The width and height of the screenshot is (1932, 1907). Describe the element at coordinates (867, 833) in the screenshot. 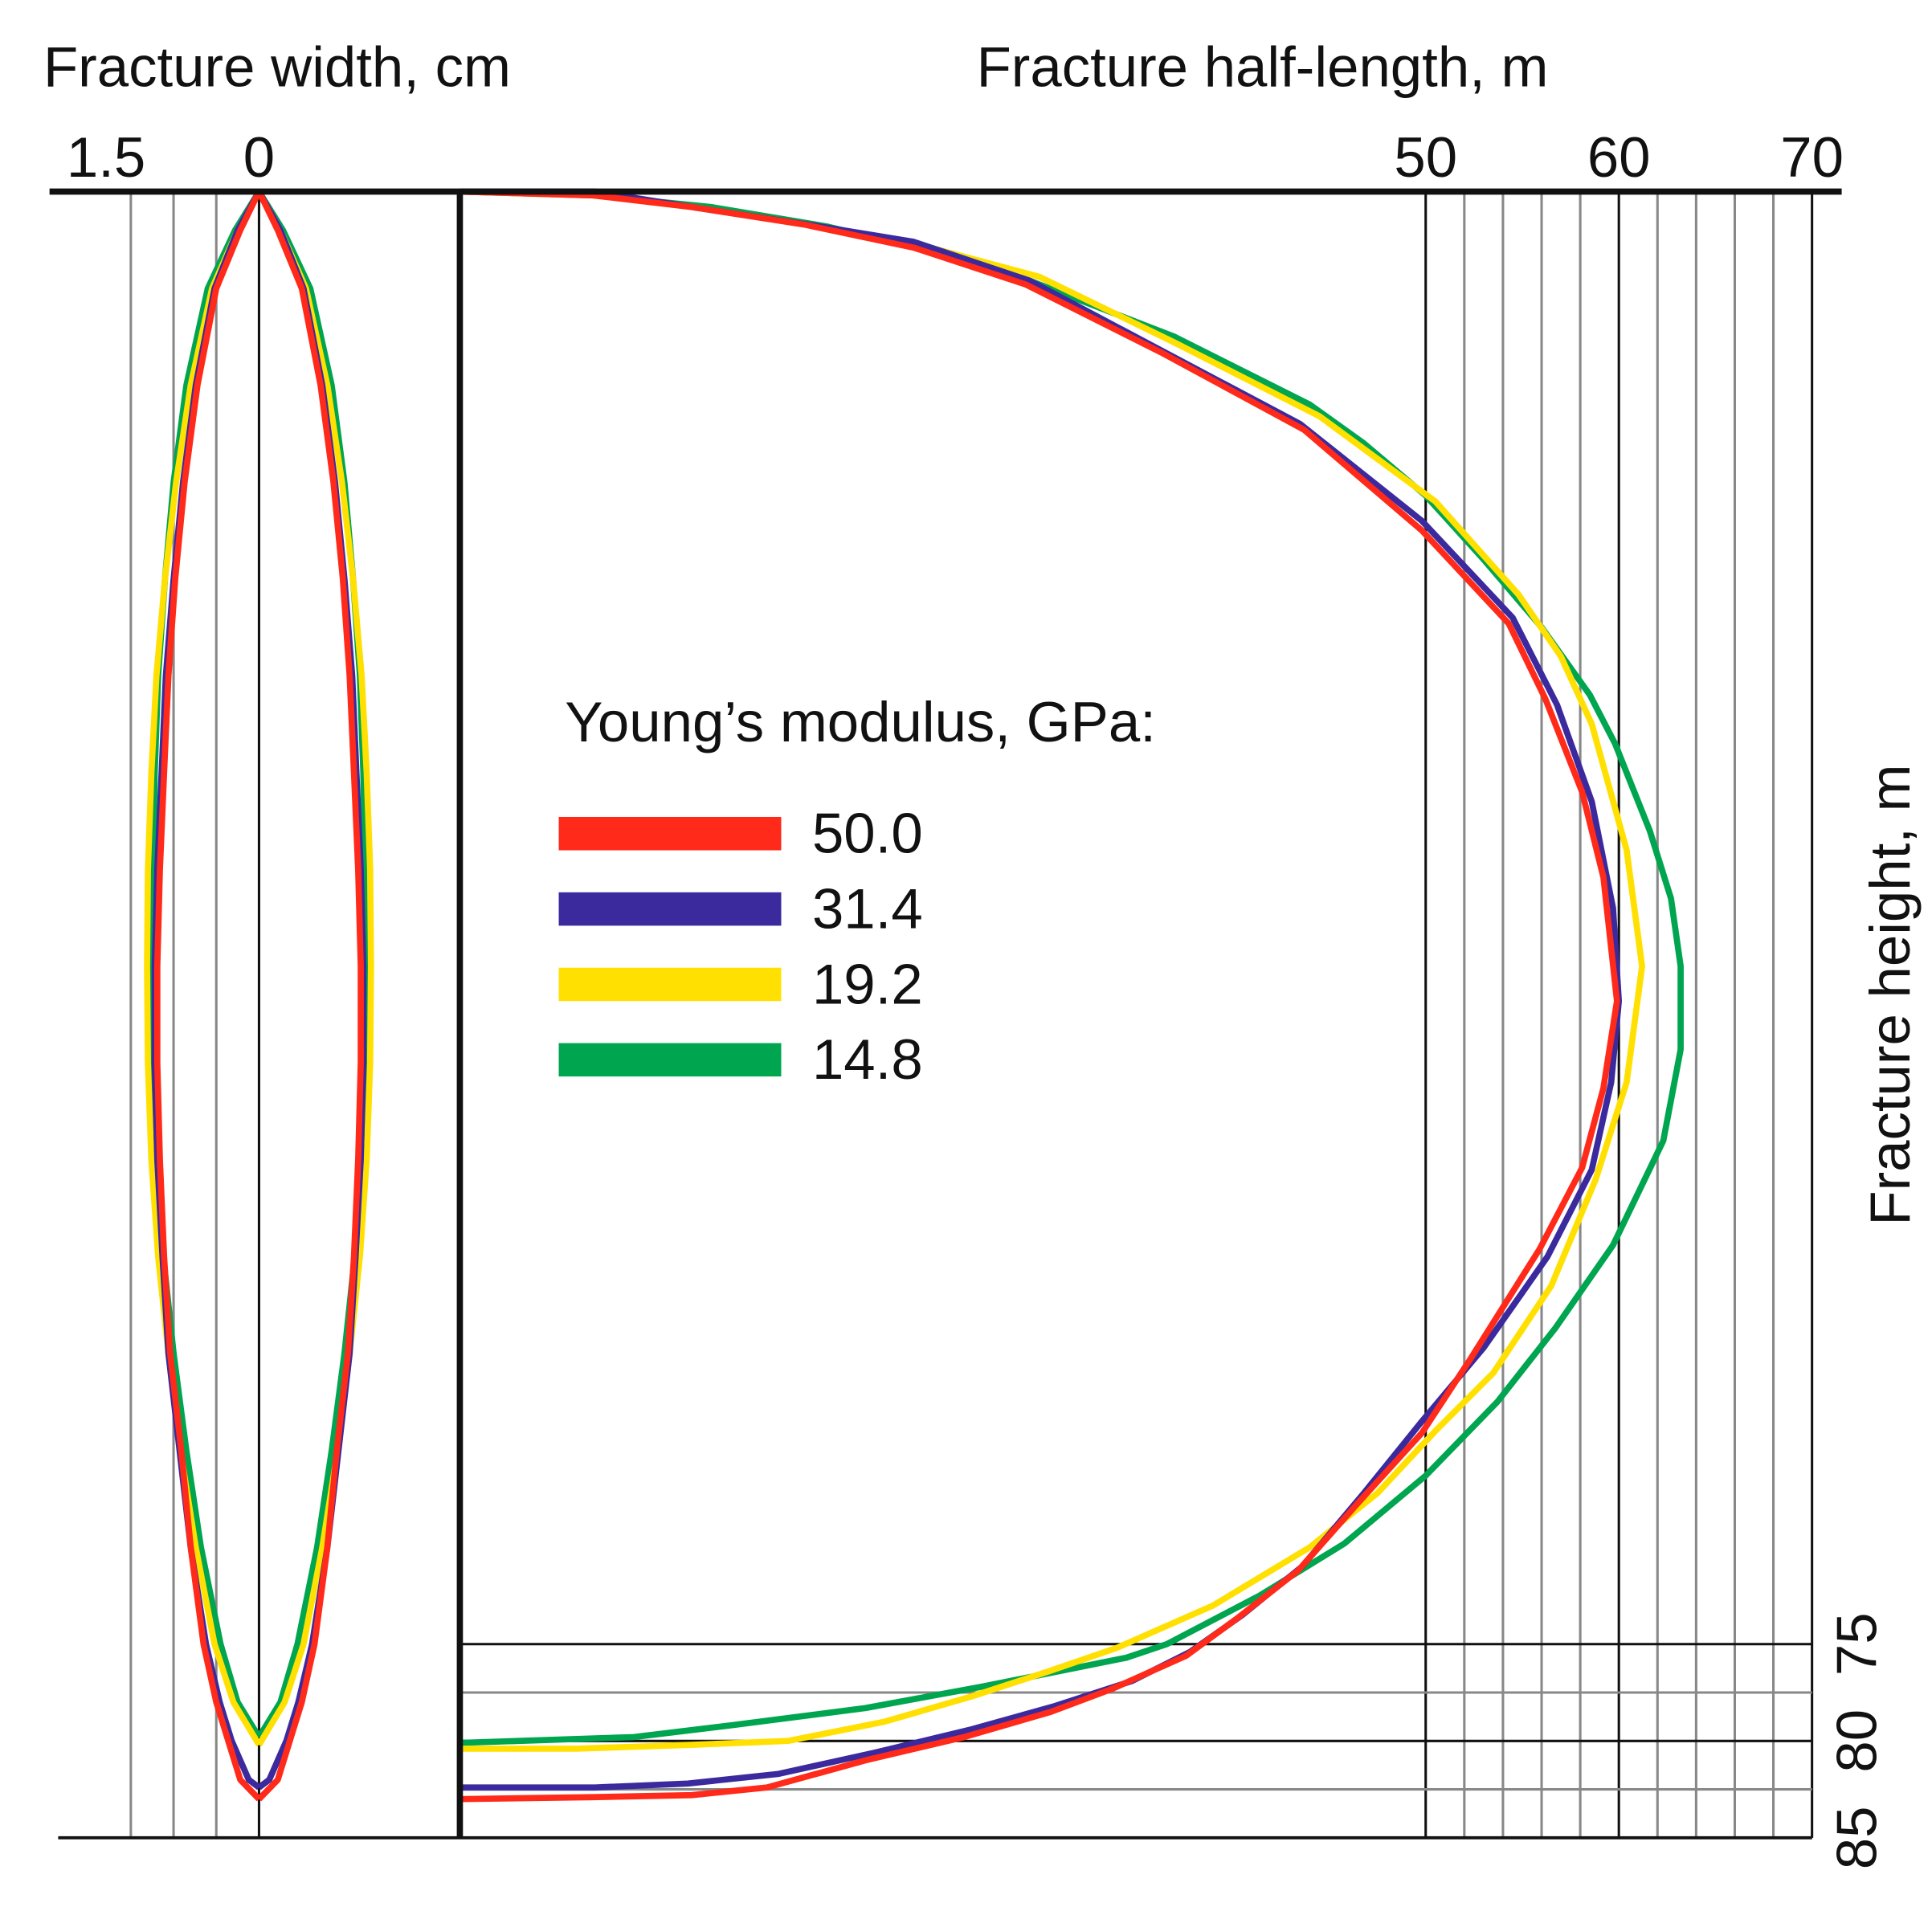

I see `legend-label: 50.0` at that location.